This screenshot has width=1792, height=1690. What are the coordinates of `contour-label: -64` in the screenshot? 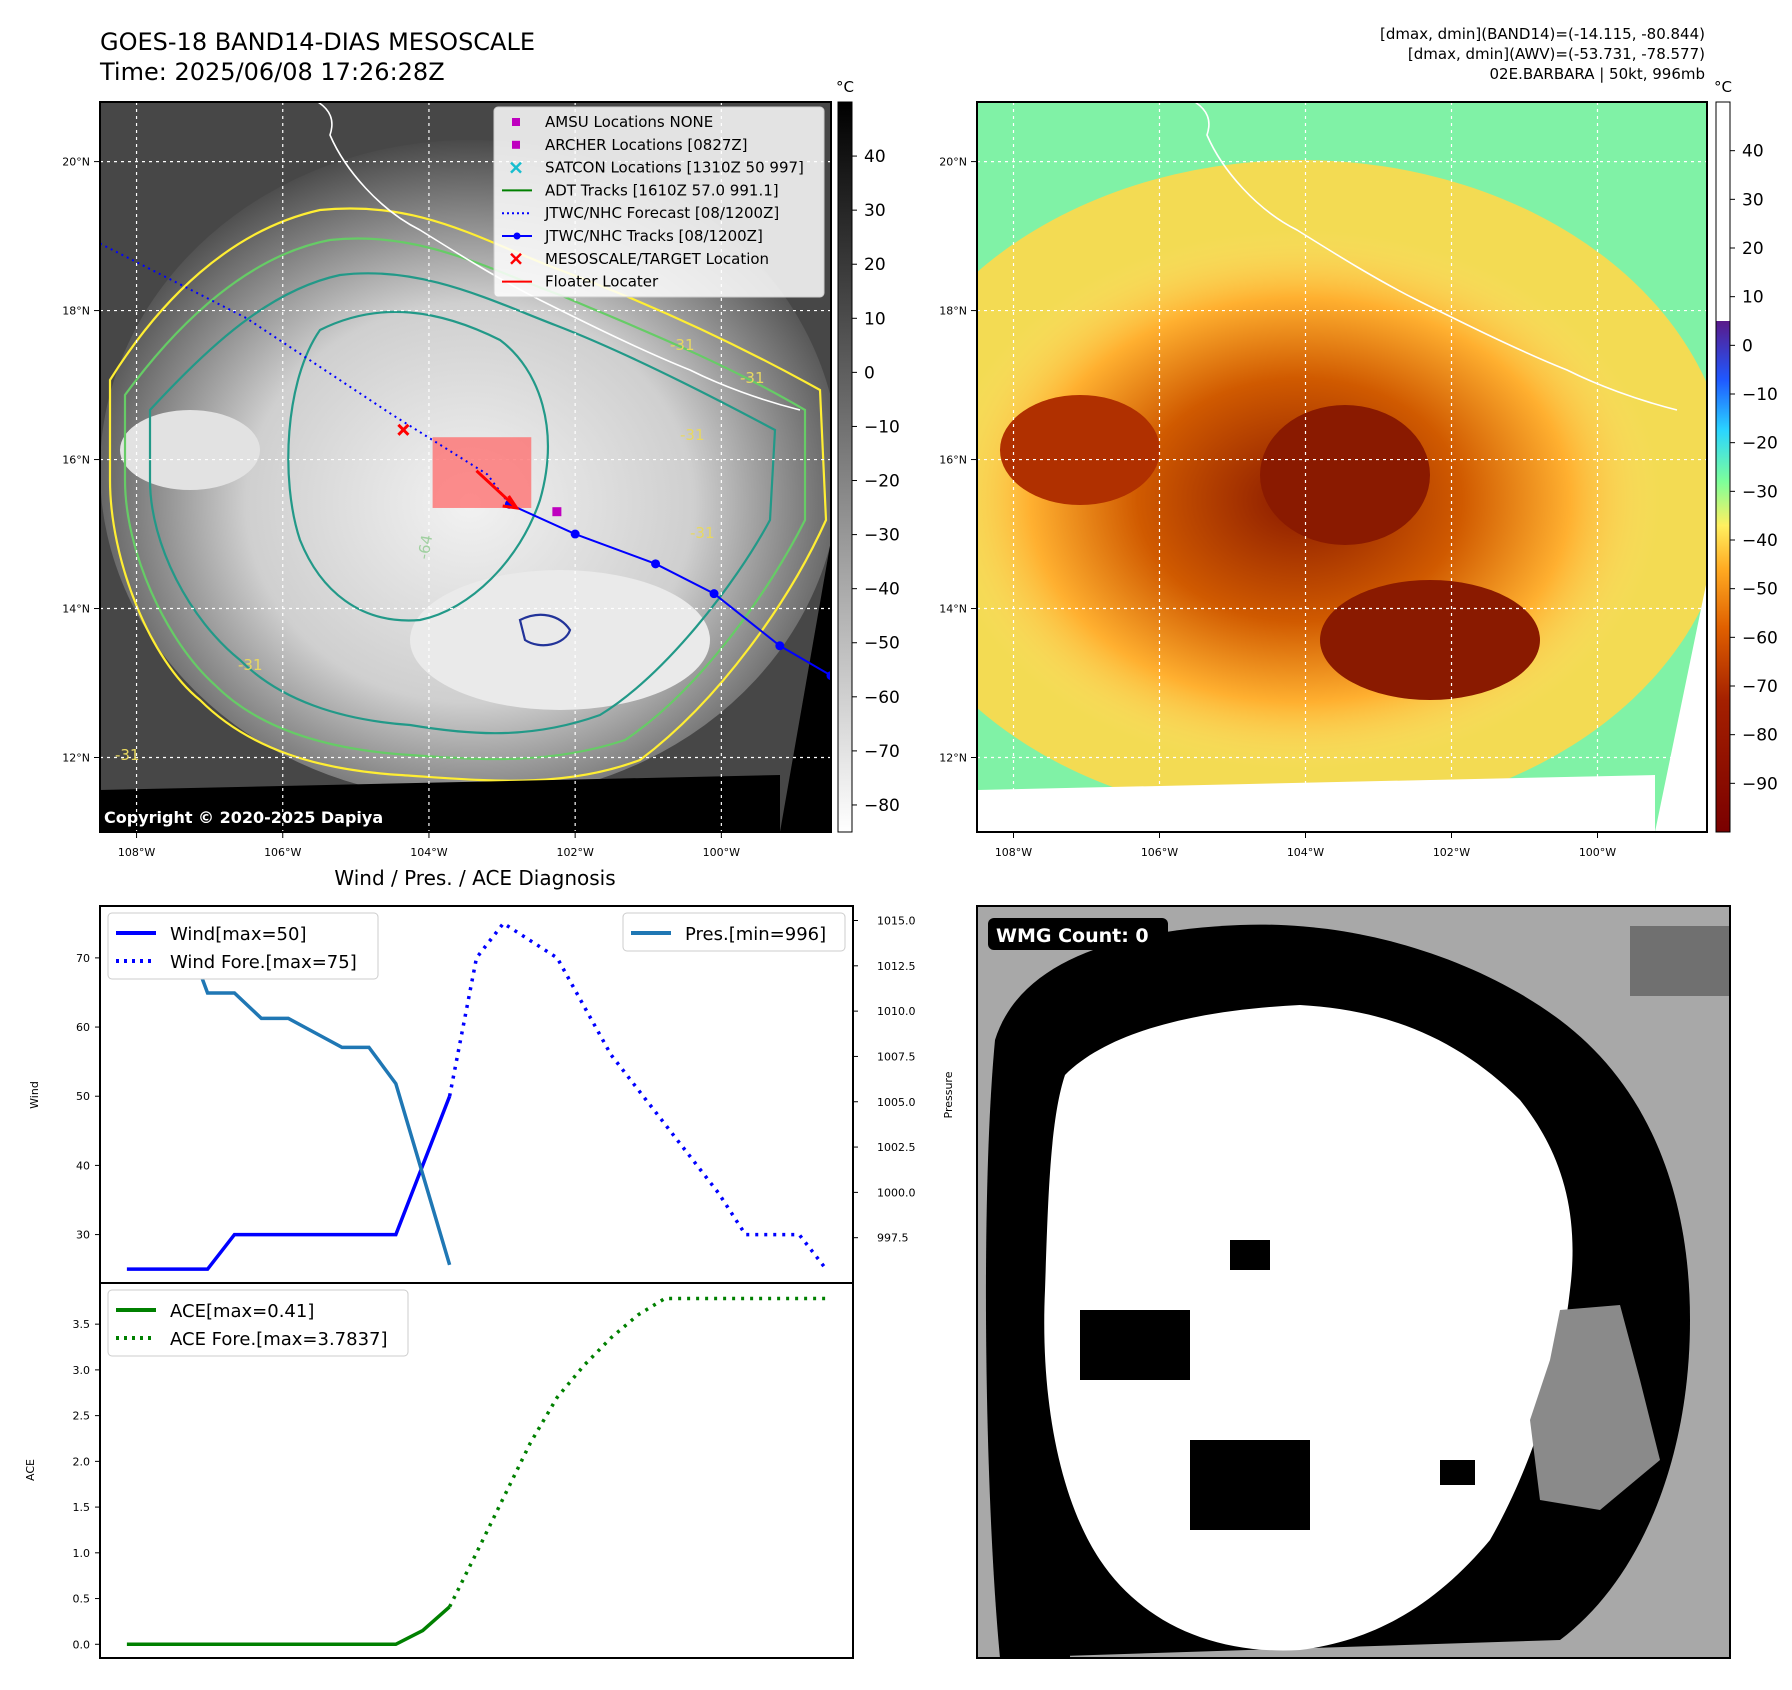 It's located at (425, 546).